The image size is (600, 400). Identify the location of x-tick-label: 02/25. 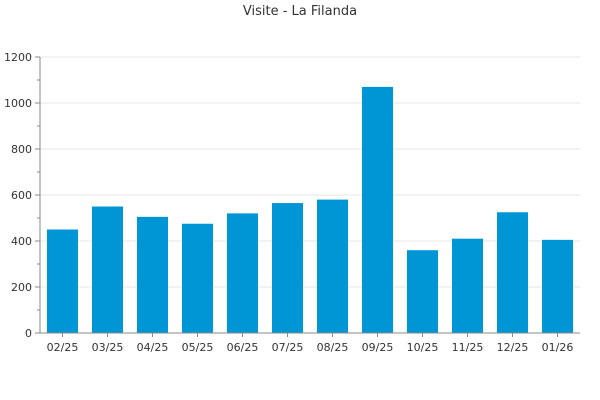
(63, 347).